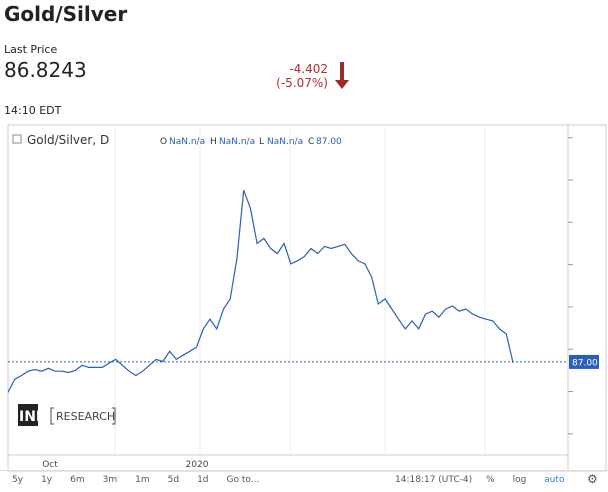 Image resolution: width=608 pixels, height=492 pixels. I want to click on price-tag, so click(584, 361).